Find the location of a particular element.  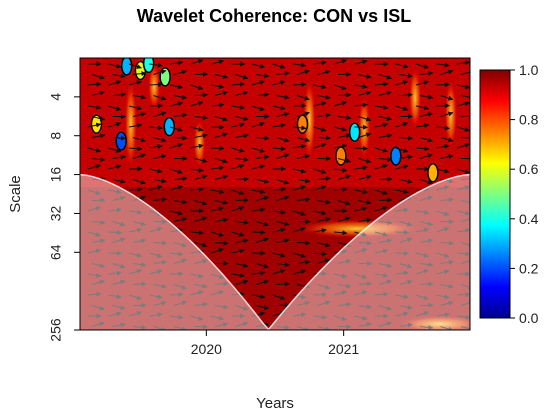

y-tick-label: 256 is located at coordinates (56, 330).